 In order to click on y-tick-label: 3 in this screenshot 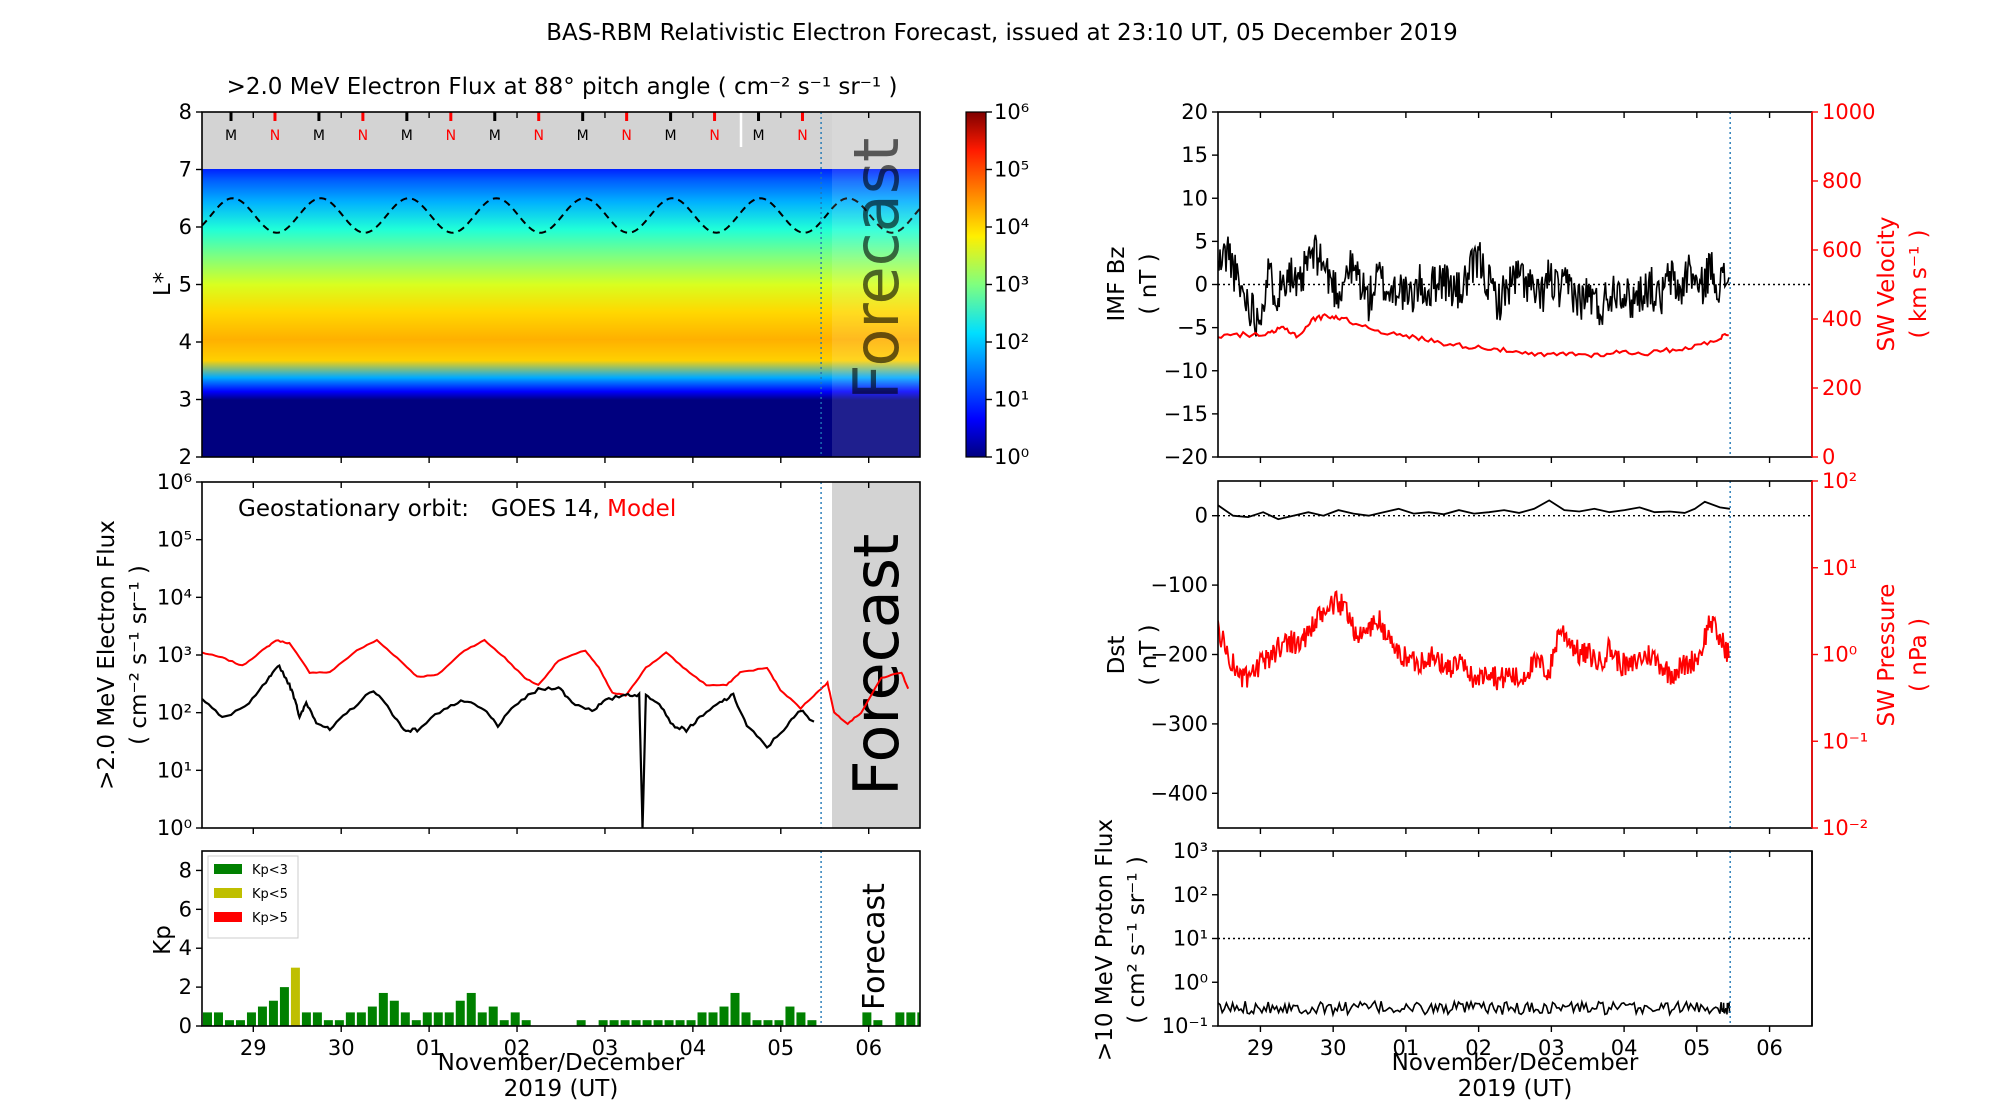, I will do `click(185, 400)`.